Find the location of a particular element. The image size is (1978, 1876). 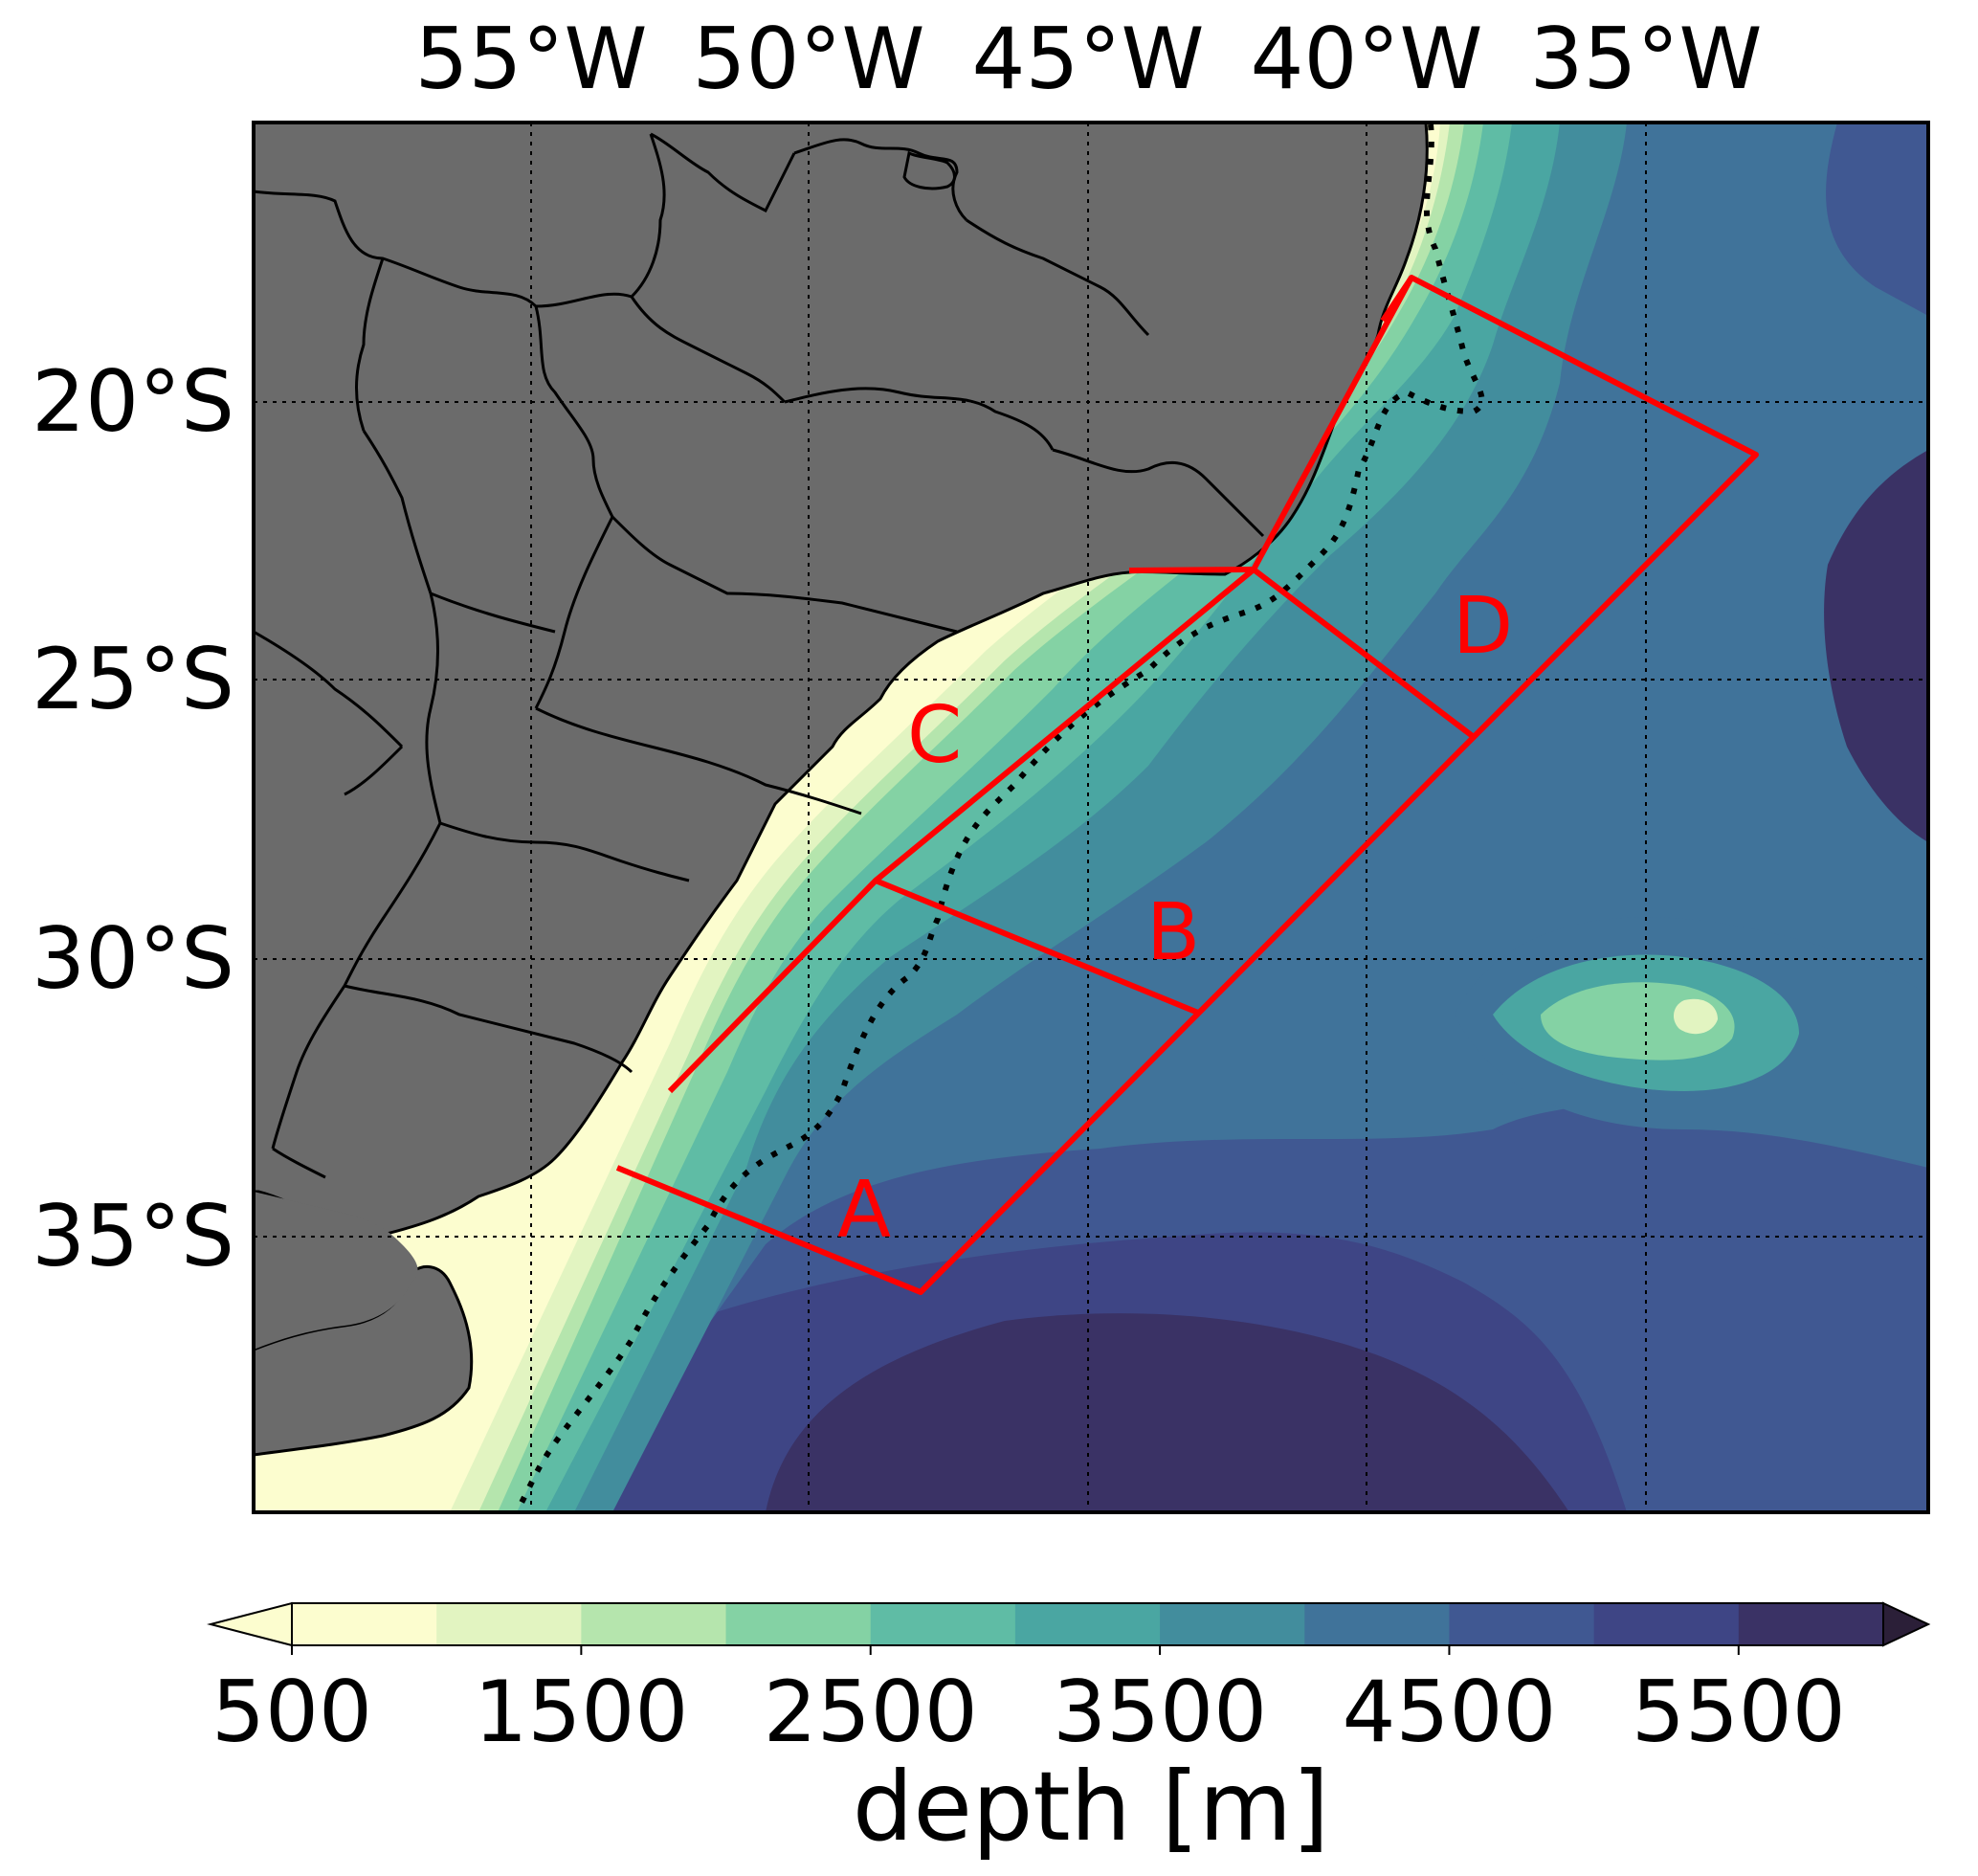

region-label-a: A is located at coordinates (864, 1210).